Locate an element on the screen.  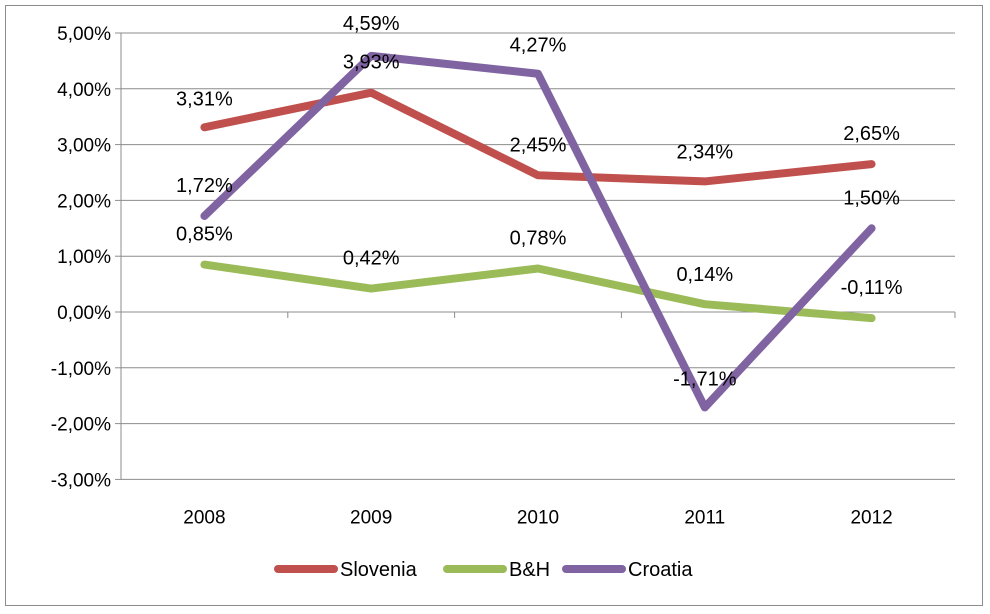
series-line-b-h is located at coordinates (538, 291).